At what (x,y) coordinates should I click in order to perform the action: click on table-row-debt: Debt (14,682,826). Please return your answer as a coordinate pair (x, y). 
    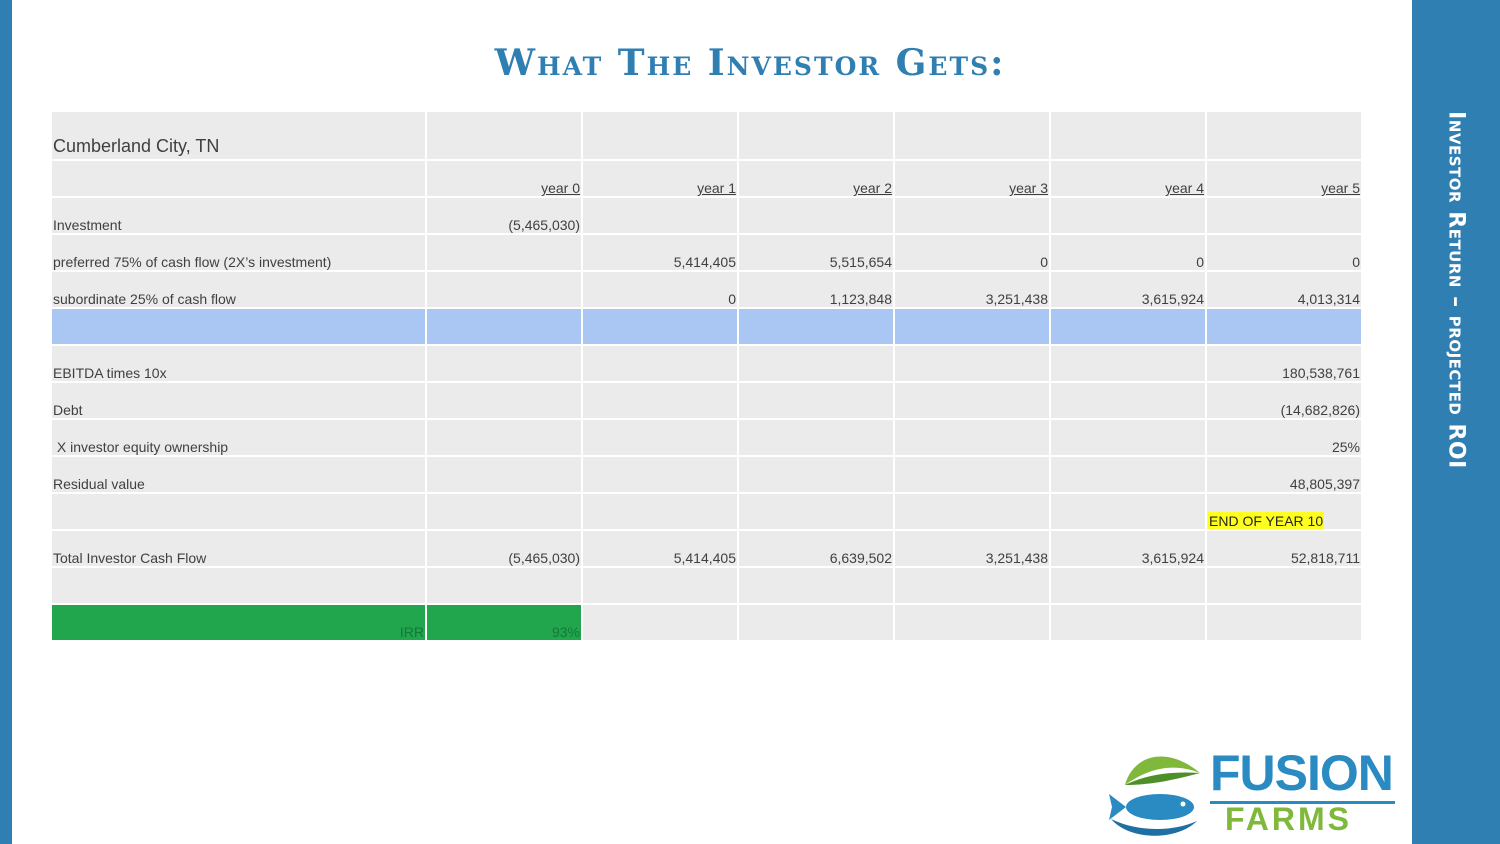
    Looking at the image, I should click on (706, 400).